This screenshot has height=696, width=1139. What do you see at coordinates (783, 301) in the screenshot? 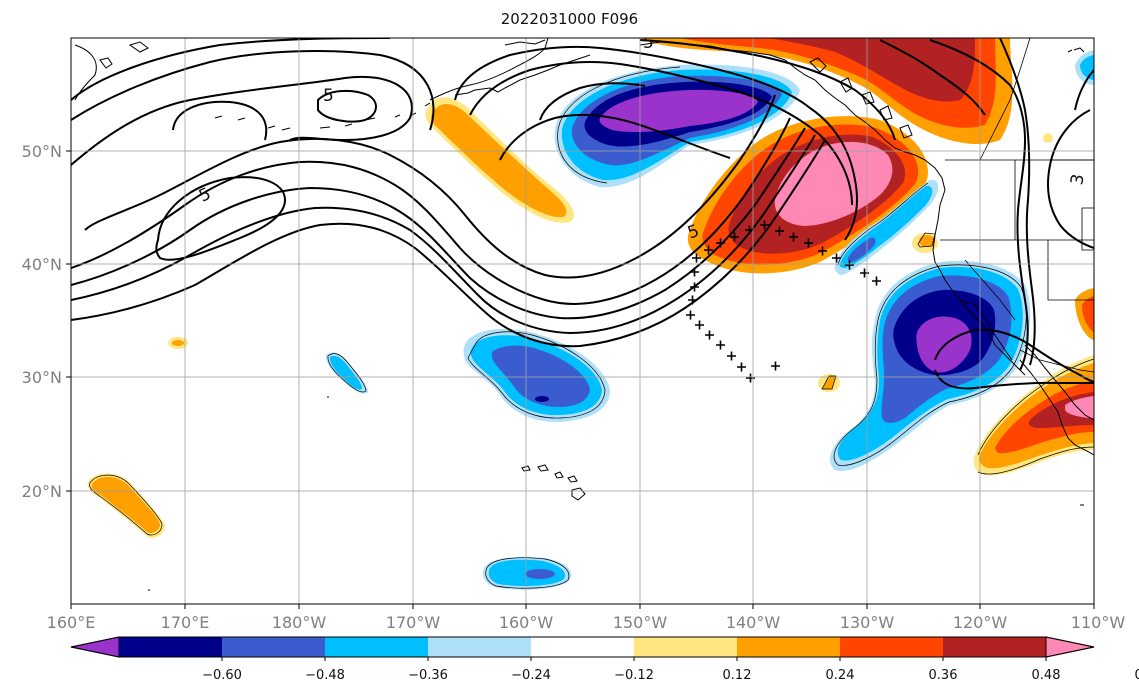
I see `storm-track-markers` at bounding box center [783, 301].